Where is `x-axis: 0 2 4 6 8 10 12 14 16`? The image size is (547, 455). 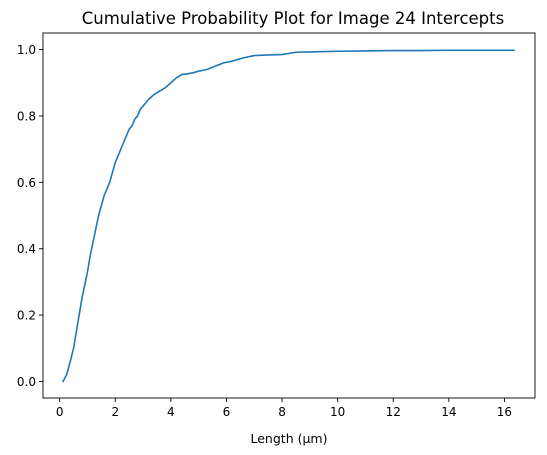
x-axis: 0 2 4 6 8 10 12 14 16 is located at coordinates (284, 408).